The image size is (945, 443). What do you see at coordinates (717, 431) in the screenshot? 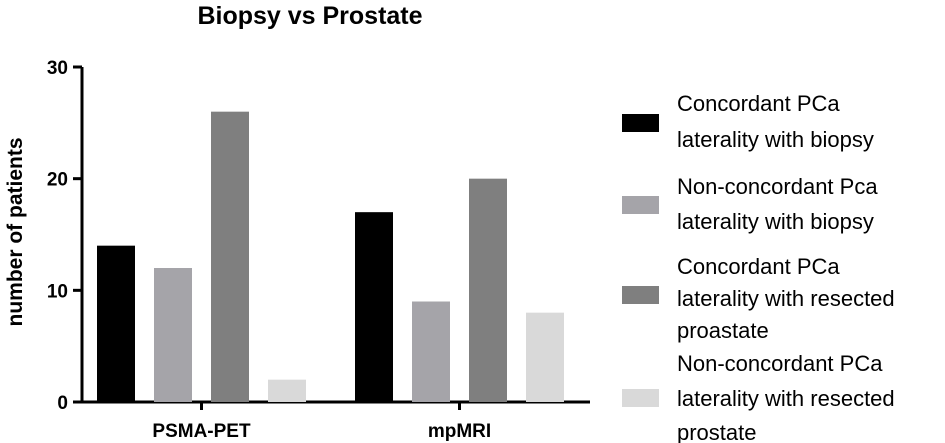
I see `legend-label-line: prostate` at bounding box center [717, 431].